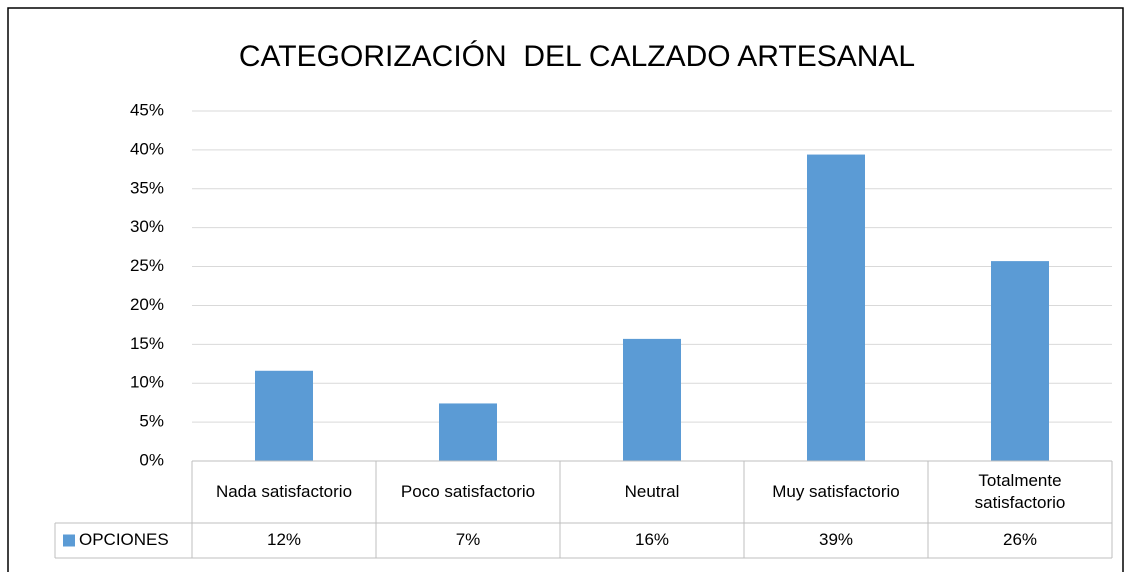 The image size is (1131, 572). What do you see at coordinates (147, 304) in the screenshot?
I see `y-tick-label: 20%` at bounding box center [147, 304].